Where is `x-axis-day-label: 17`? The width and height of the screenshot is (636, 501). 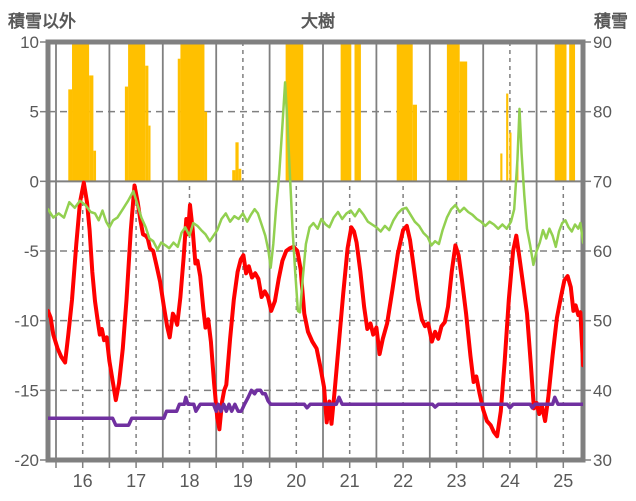 x-axis-day-label: 17 is located at coordinates (136, 481).